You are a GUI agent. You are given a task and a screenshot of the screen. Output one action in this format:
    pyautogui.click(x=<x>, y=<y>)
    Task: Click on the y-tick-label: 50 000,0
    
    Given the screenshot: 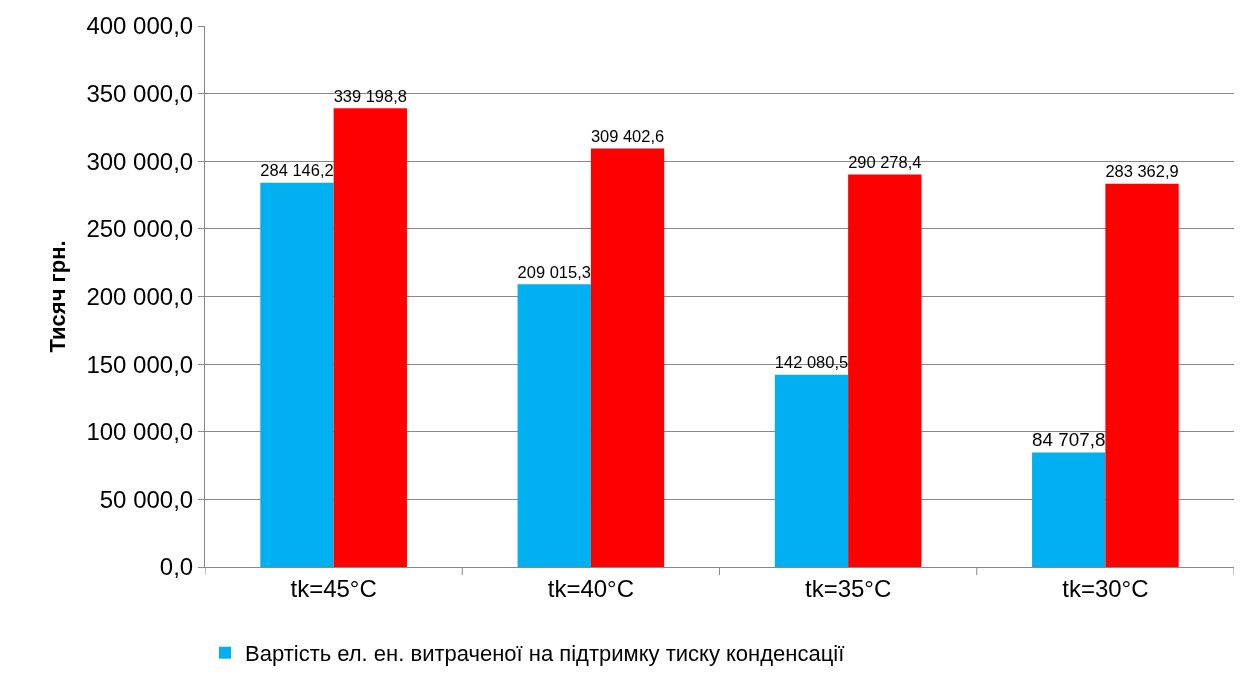 What is the action you would take?
    pyautogui.click(x=146, y=499)
    